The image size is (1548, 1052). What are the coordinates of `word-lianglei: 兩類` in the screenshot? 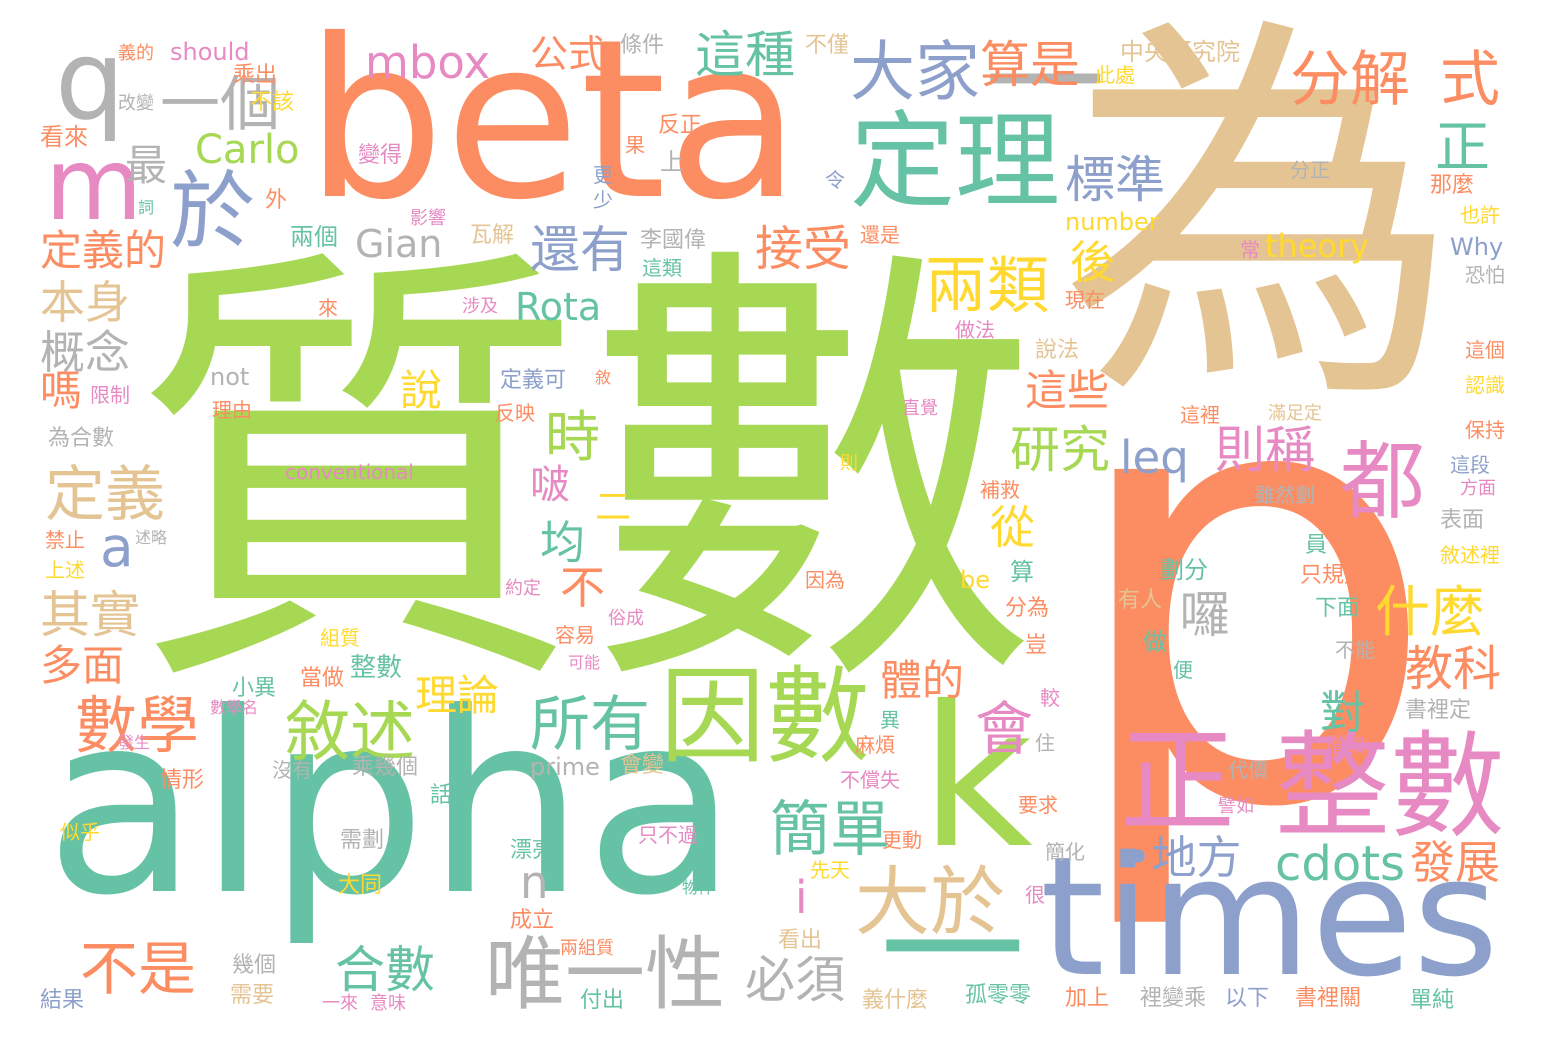 It's located at (987, 285).